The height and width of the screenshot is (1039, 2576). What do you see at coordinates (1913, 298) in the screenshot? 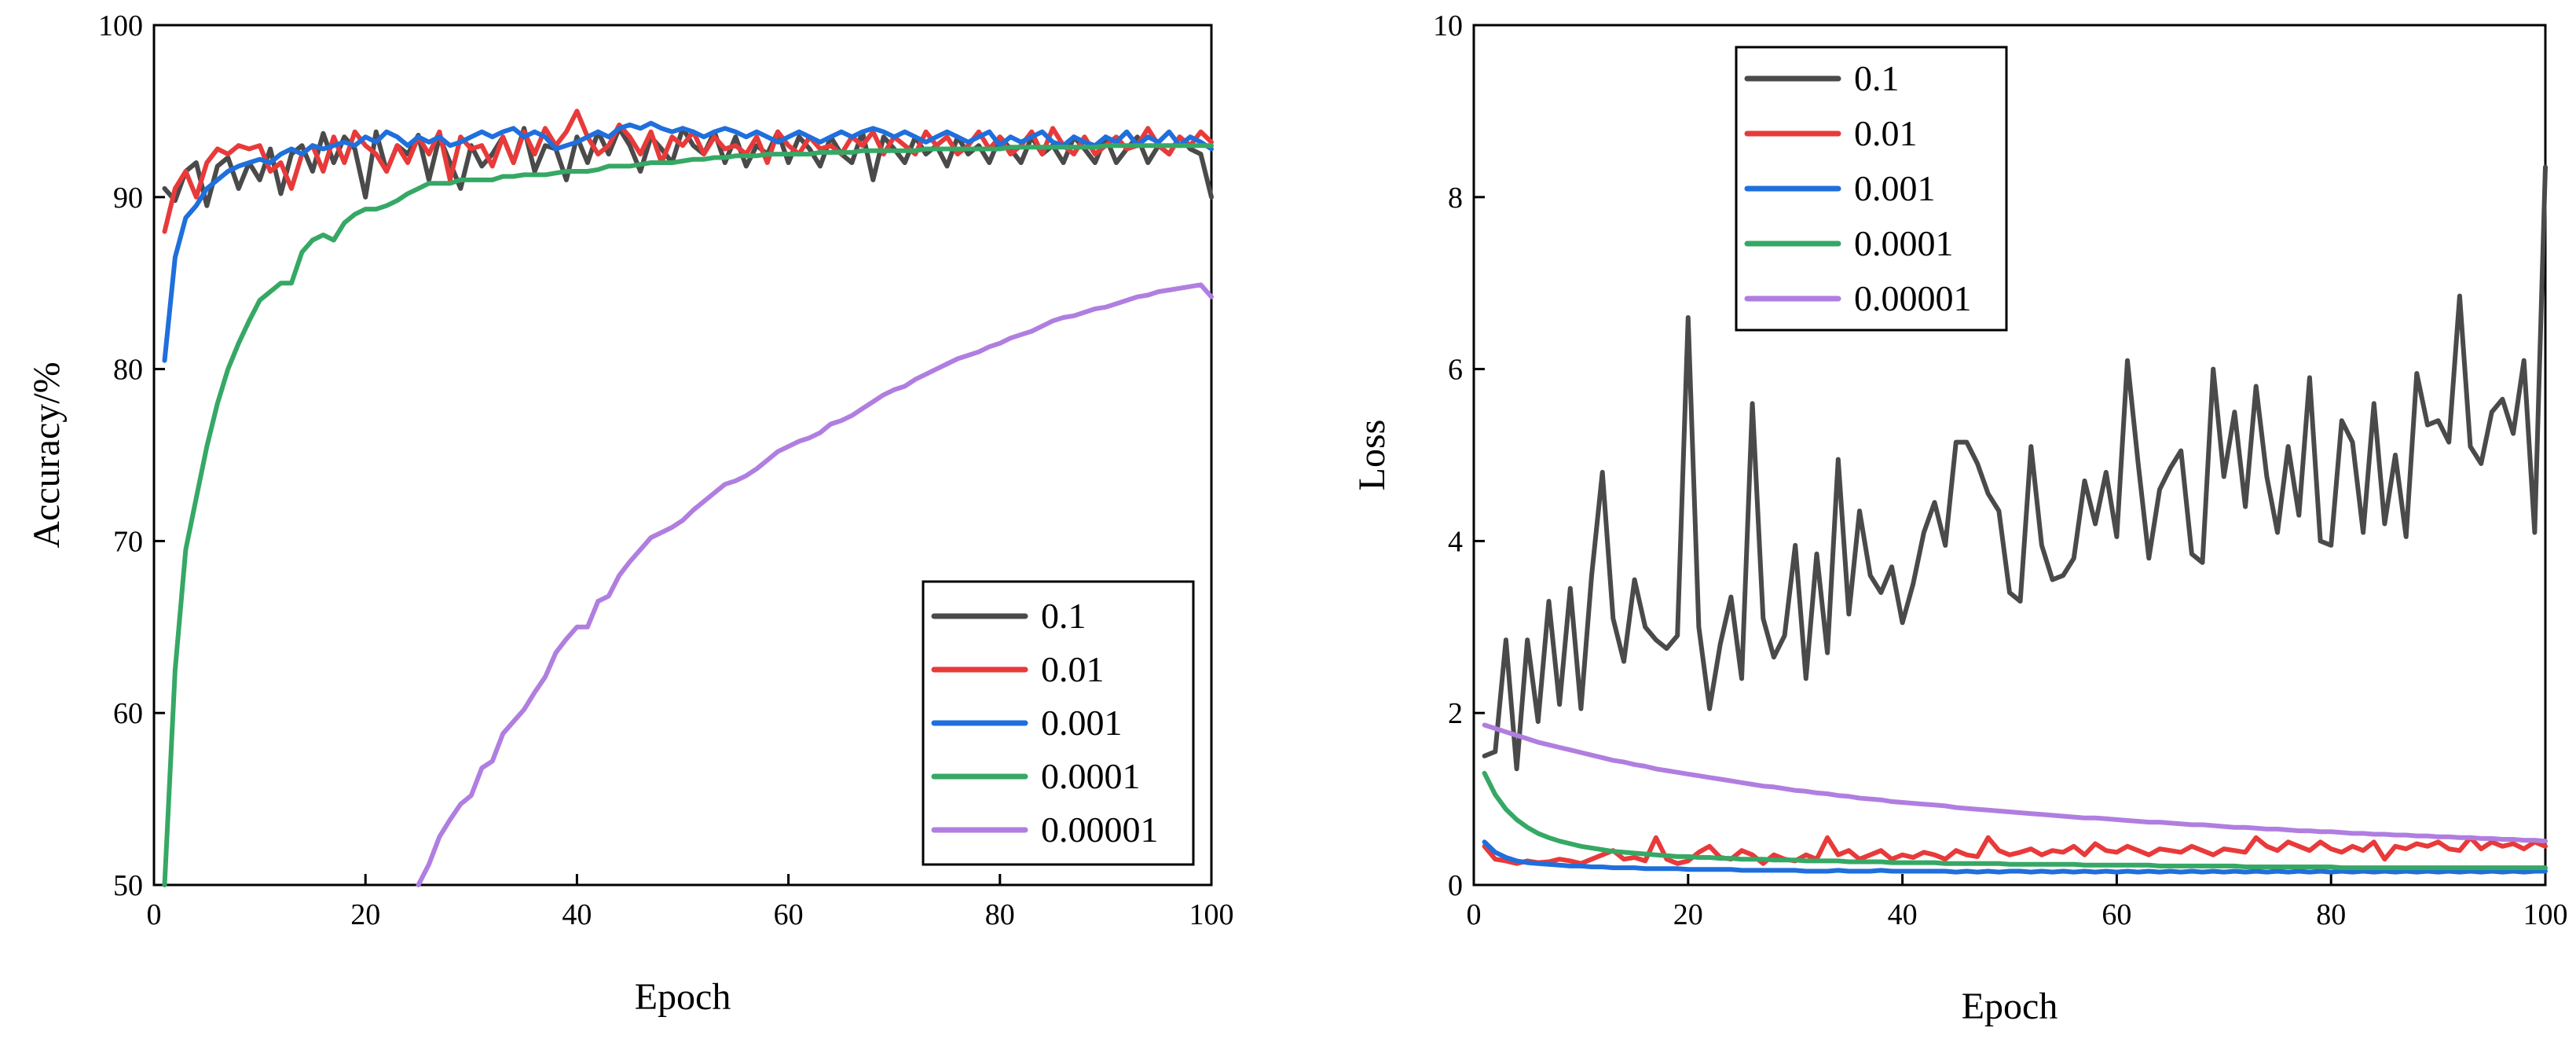
I see `loss-legend-label: 0.00001` at bounding box center [1913, 298].